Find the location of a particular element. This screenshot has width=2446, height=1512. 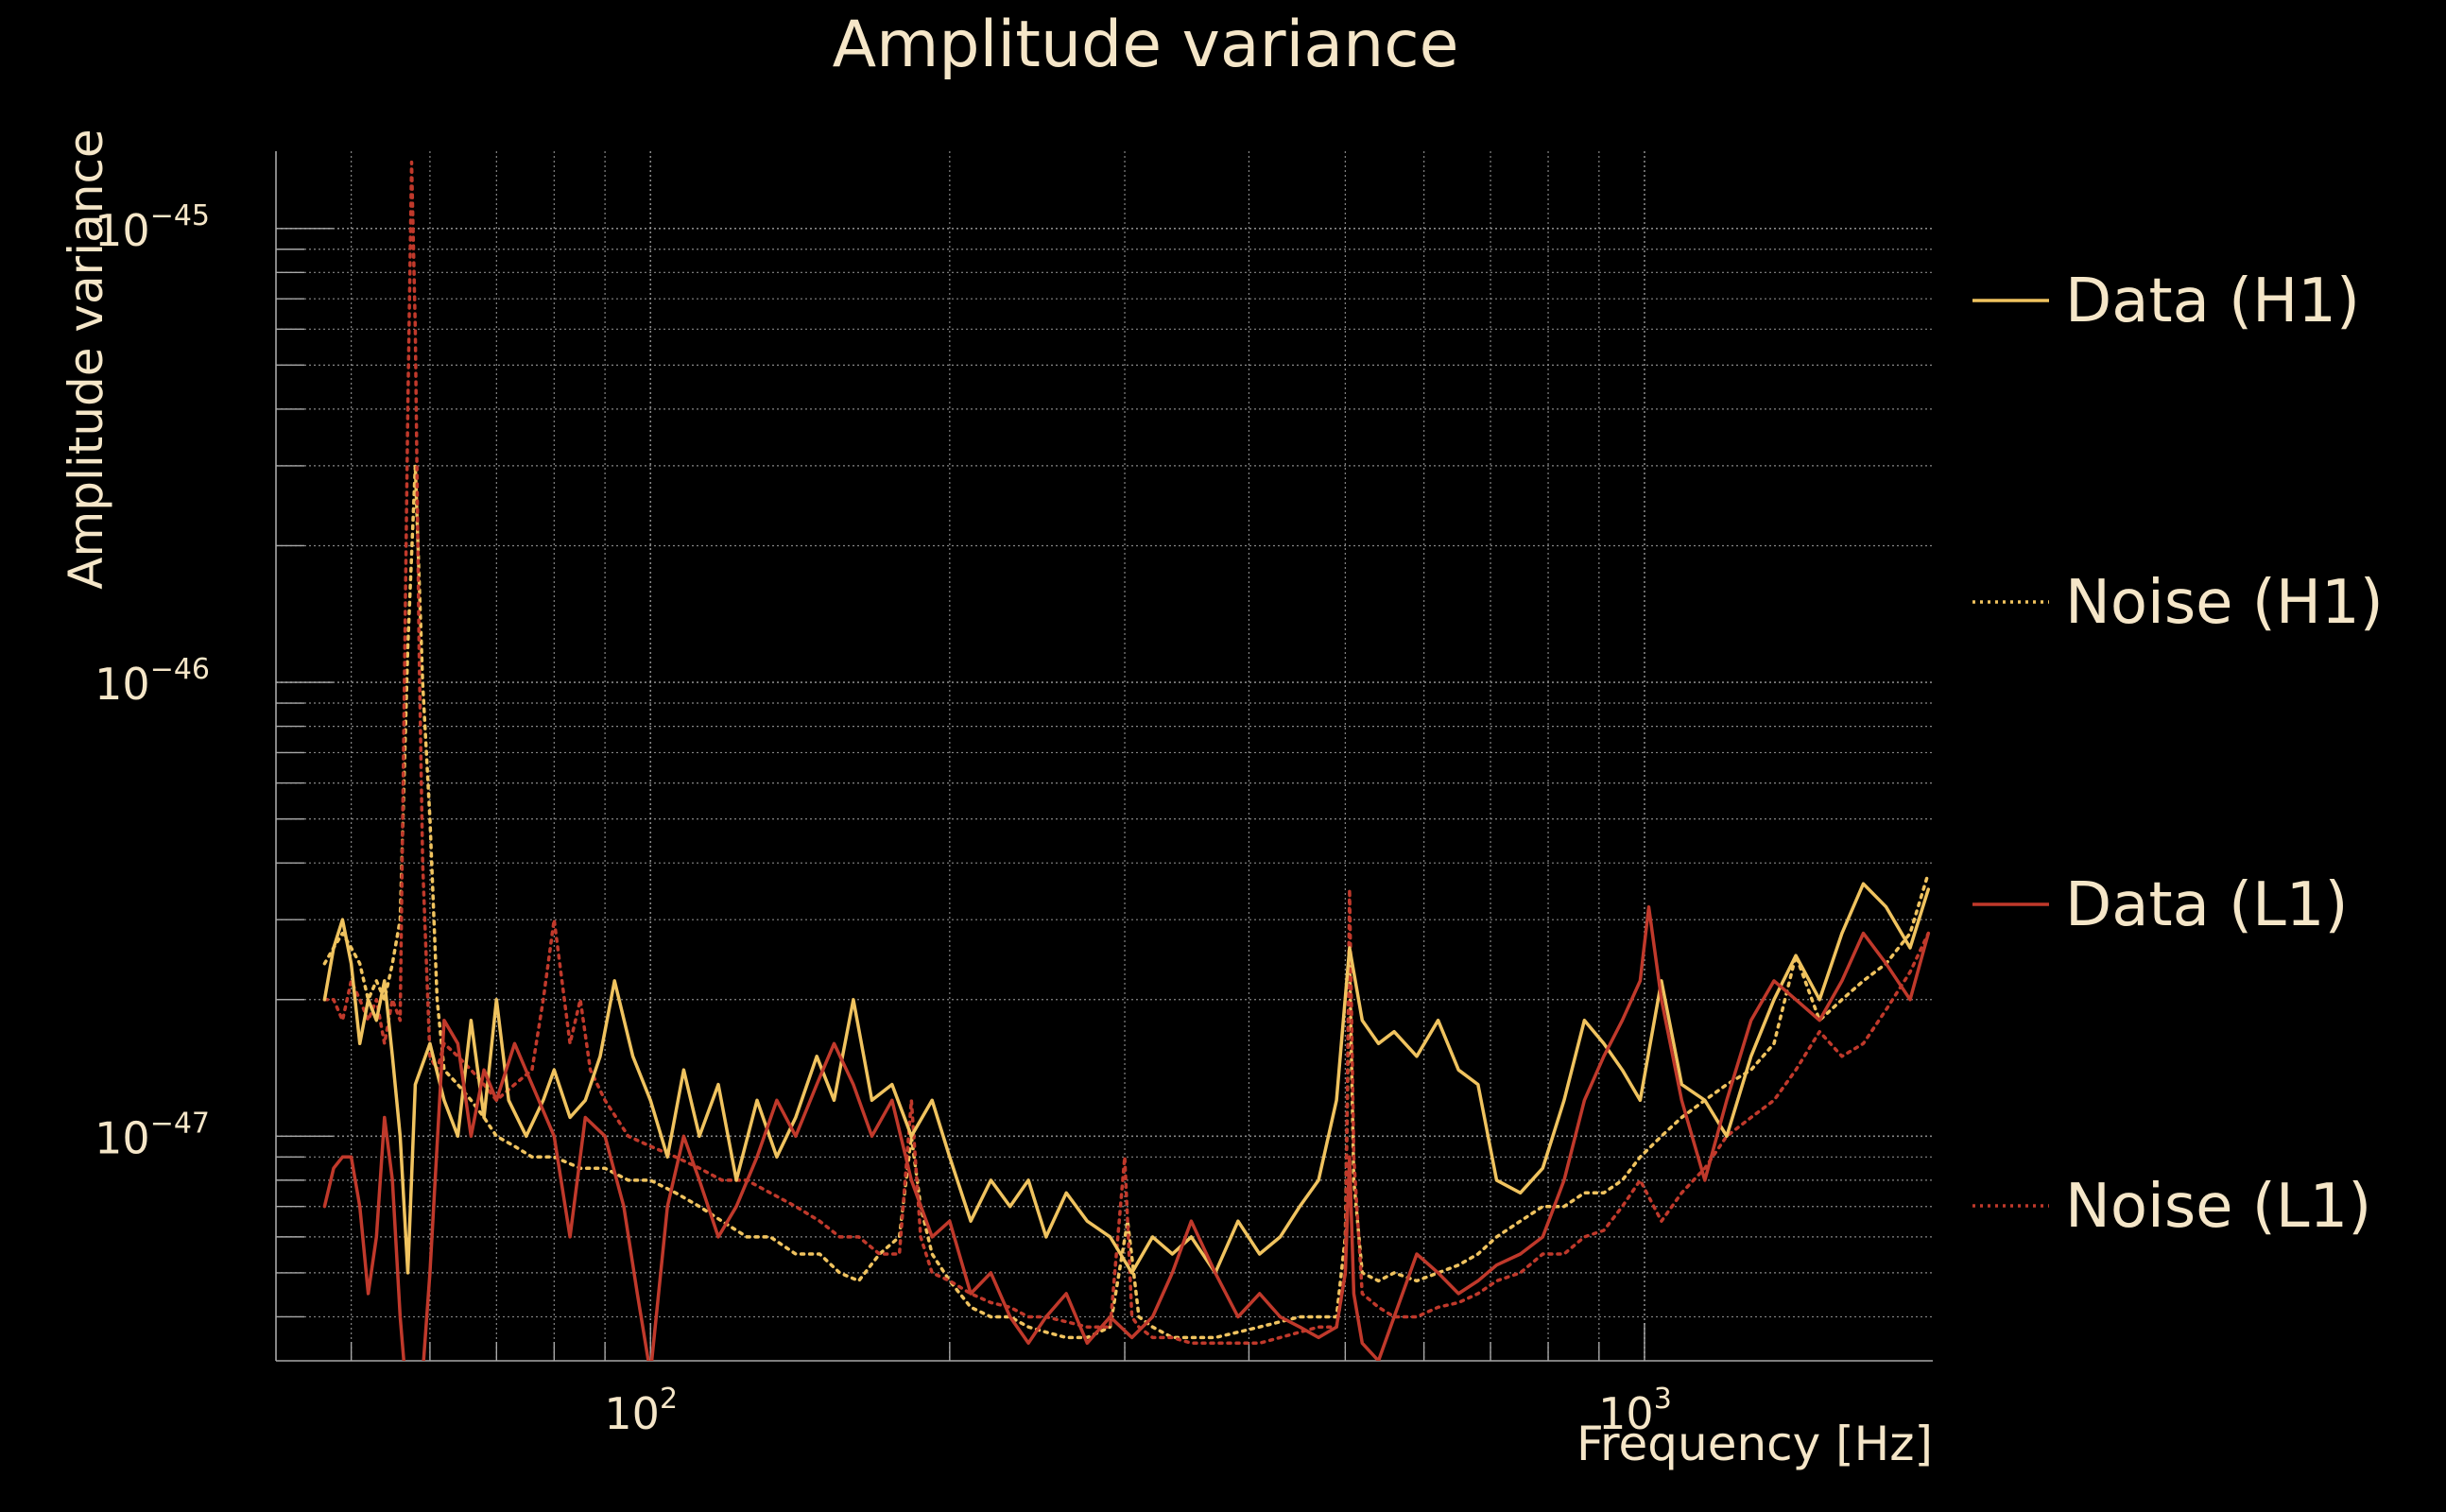

x-tick-label: 103 is located at coordinates (1635, 1411).